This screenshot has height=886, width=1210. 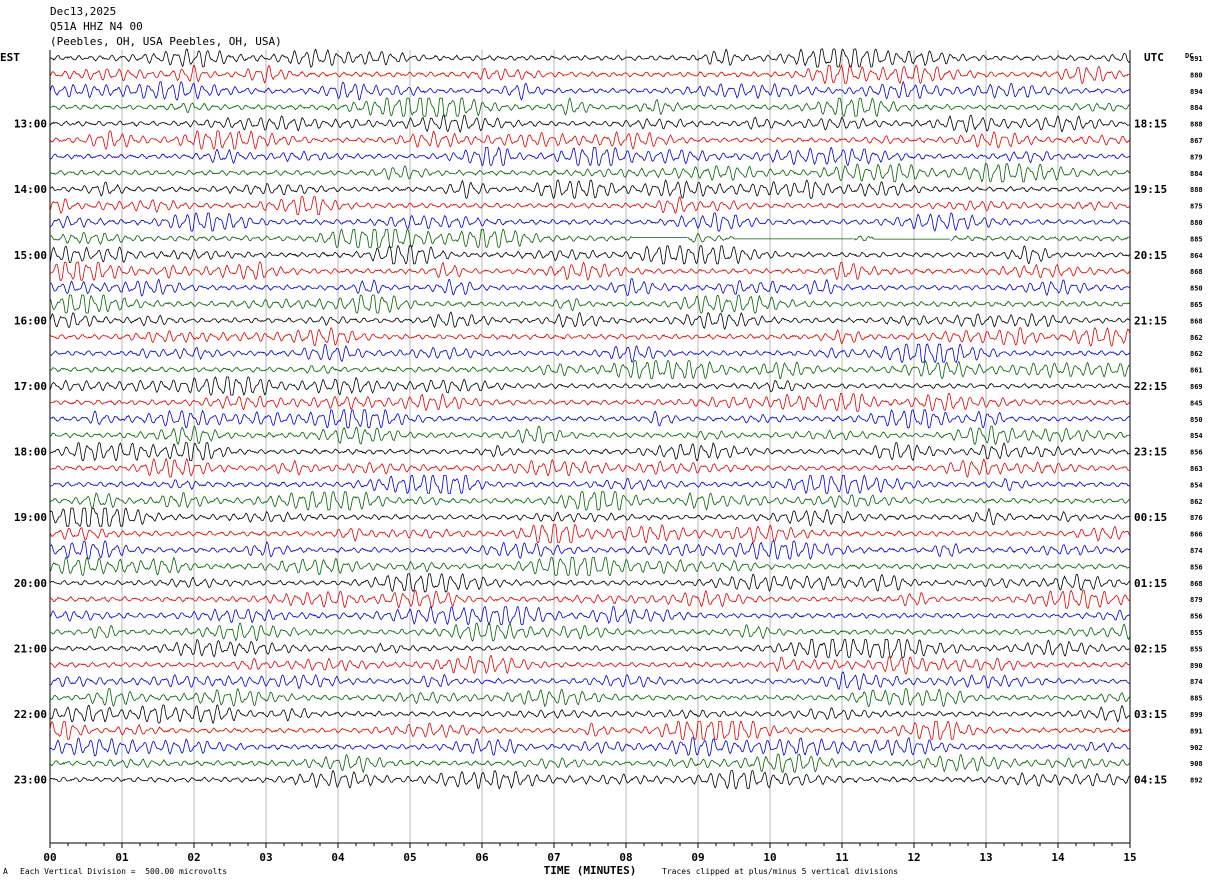 I want to click on dc-offset-label: 874, so click(x=1196, y=551).